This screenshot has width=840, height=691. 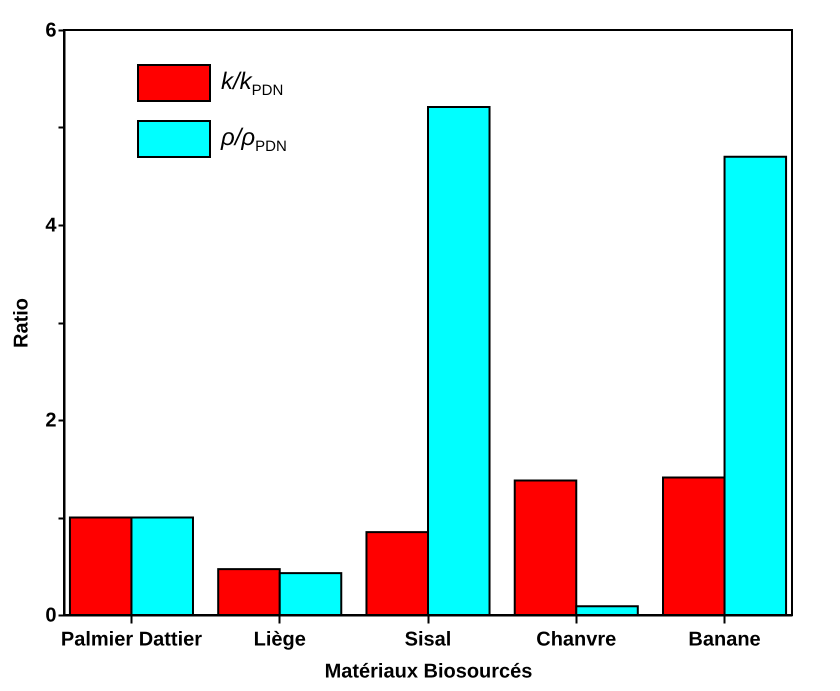 I want to click on legend-label: ρ/ρ$_{PDN}$, so click(x=254, y=139).